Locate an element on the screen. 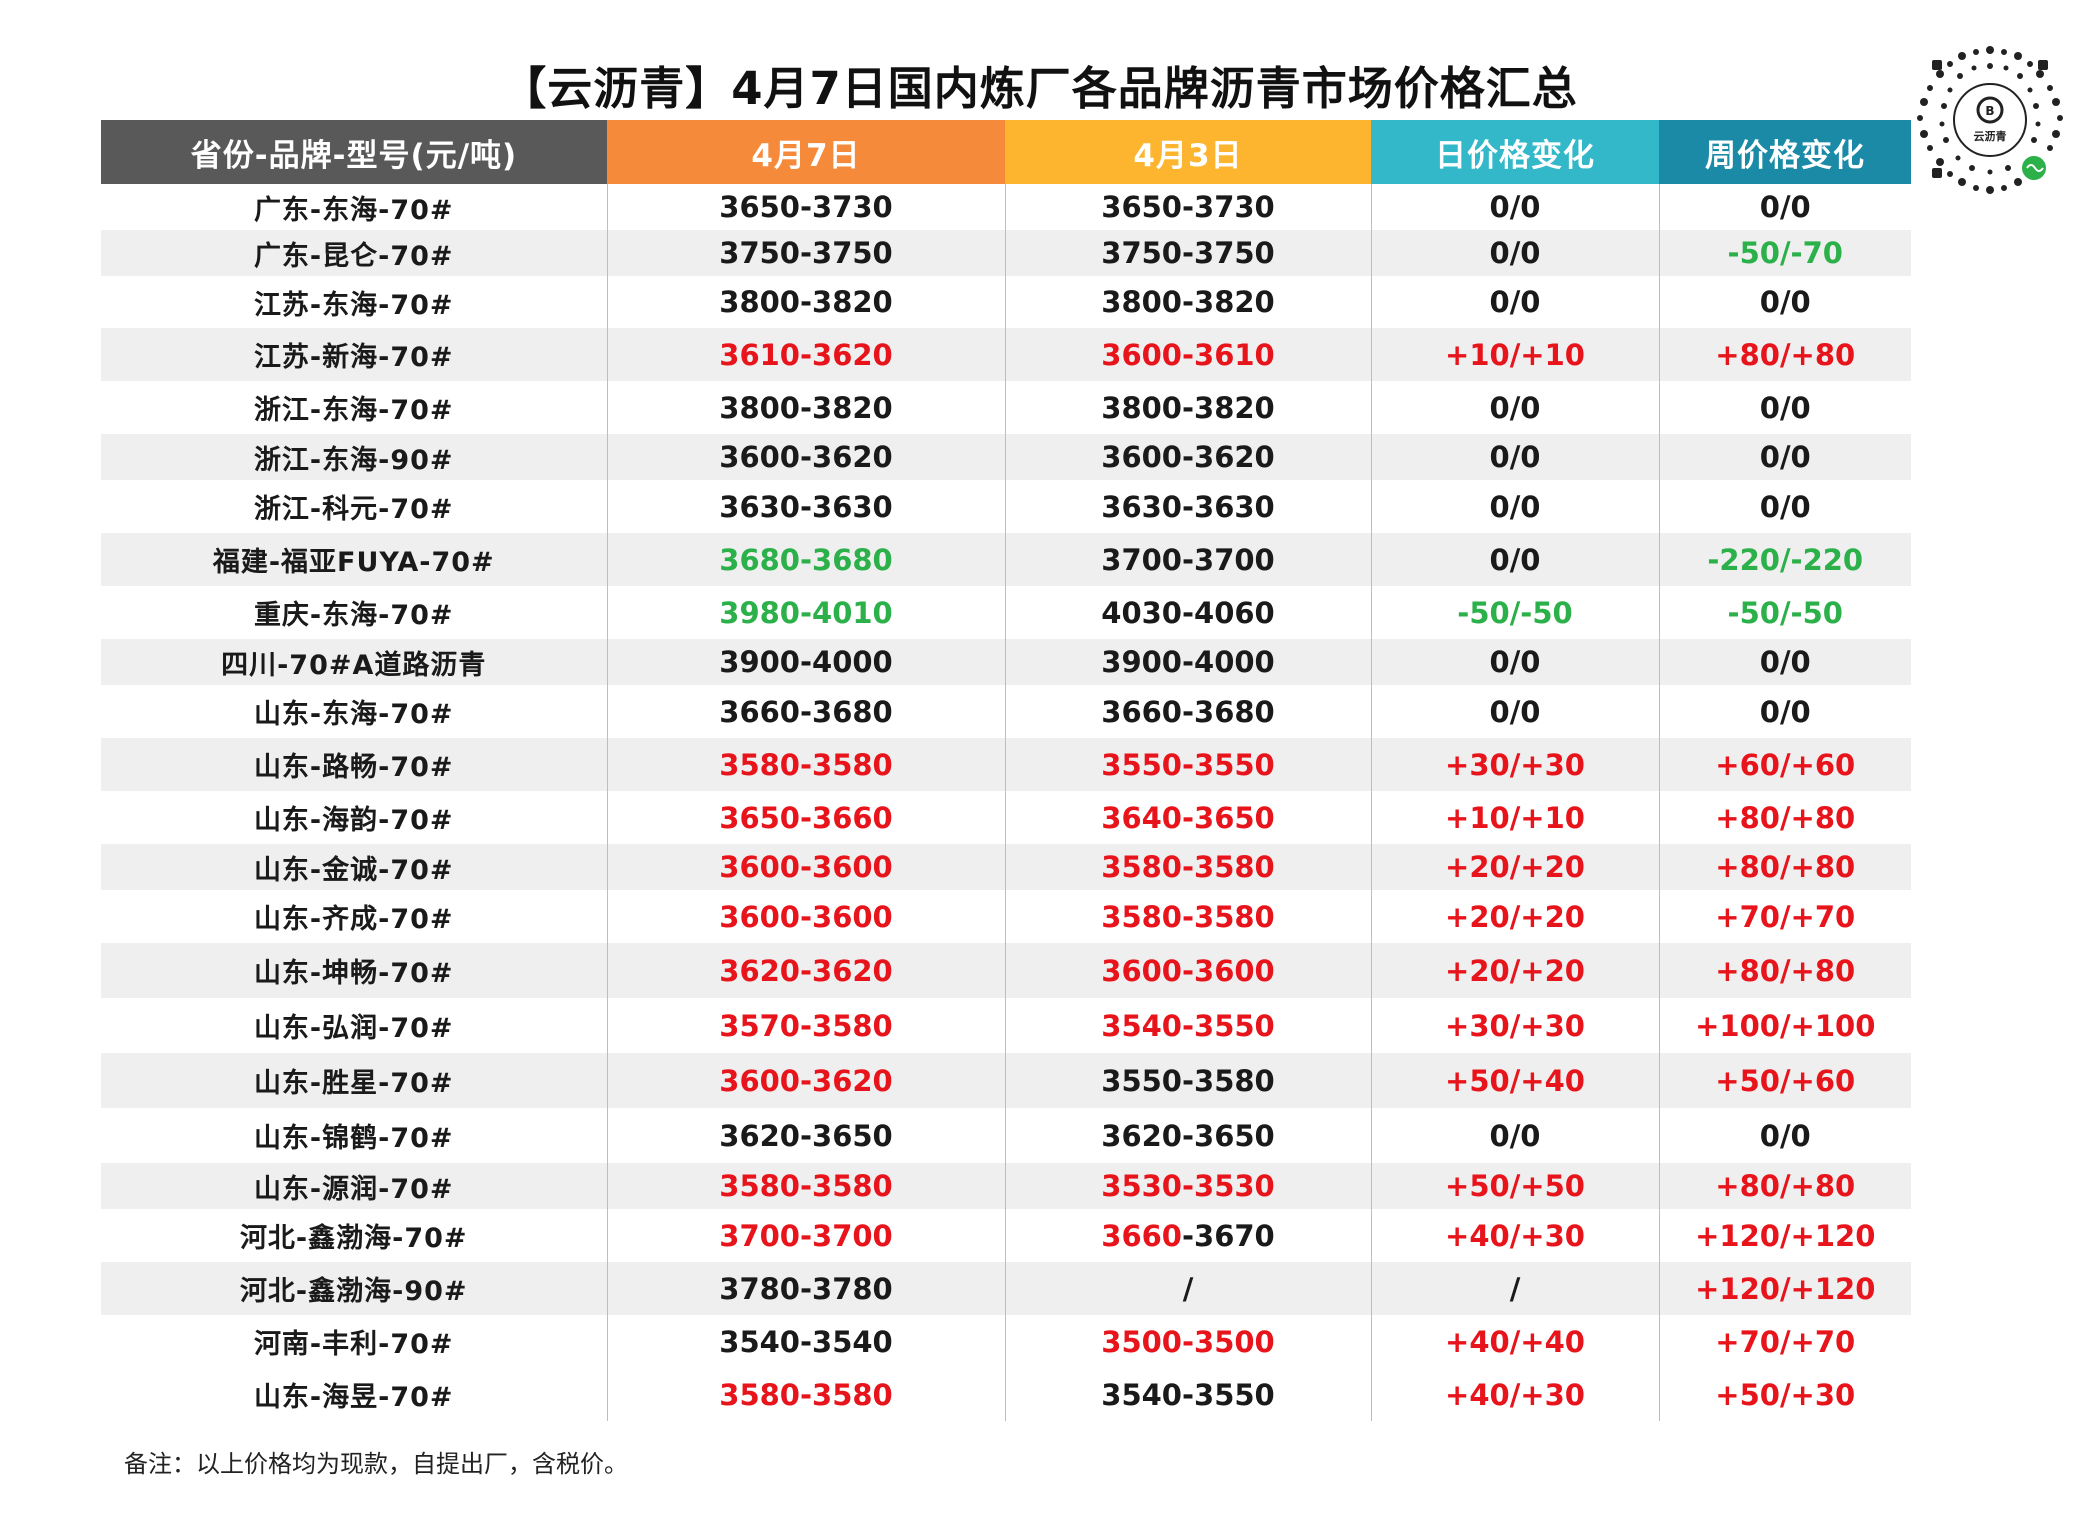 The width and height of the screenshot is (2079, 1515). price-prev-cell: 3650-3730 is located at coordinates (1188, 207).